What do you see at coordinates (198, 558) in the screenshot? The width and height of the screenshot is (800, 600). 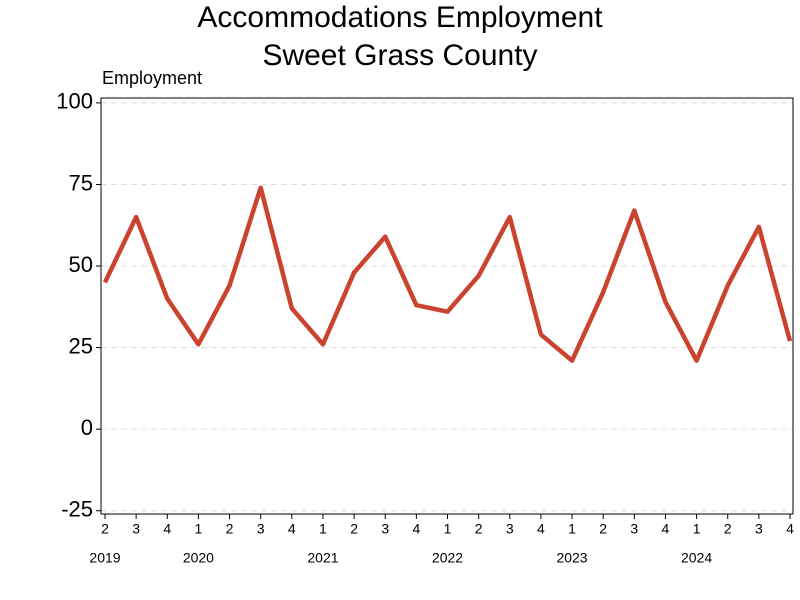 I see `year-label: 2020` at bounding box center [198, 558].